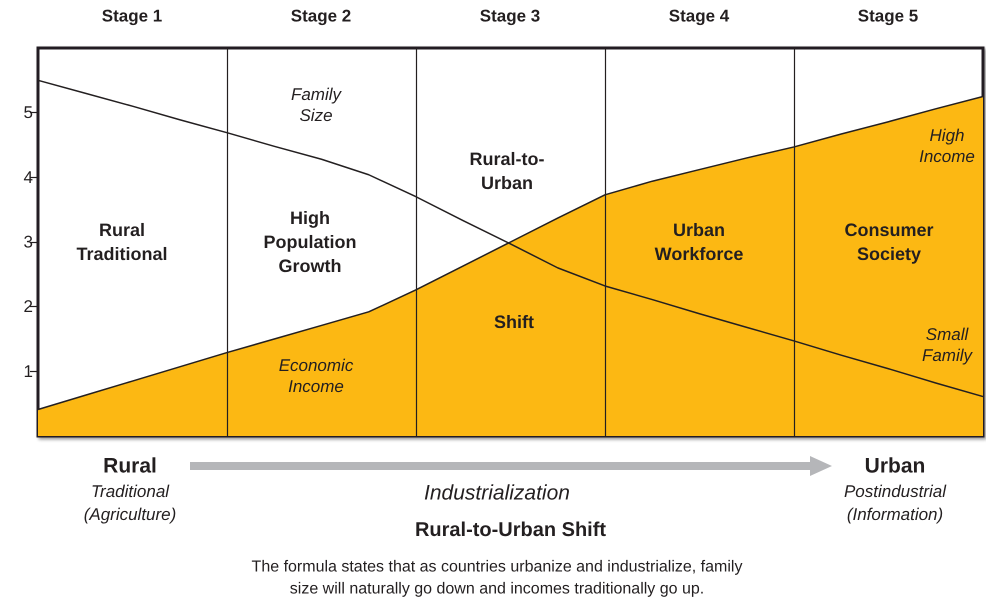 The height and width of the screenshot is (603, 986). Describe the element at coordinates (316, 376) in the screenshot. I see `annotation: Economic Income` at that location.